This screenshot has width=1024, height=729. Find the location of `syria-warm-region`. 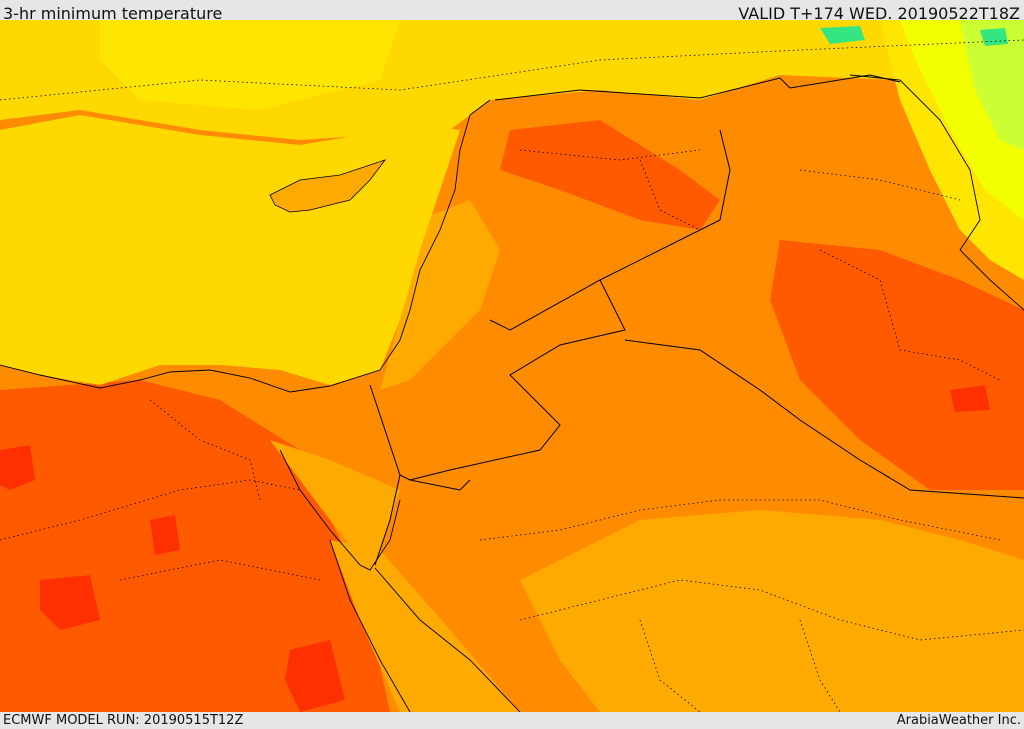

syria-warm-region is located at coordinates (610, 175).